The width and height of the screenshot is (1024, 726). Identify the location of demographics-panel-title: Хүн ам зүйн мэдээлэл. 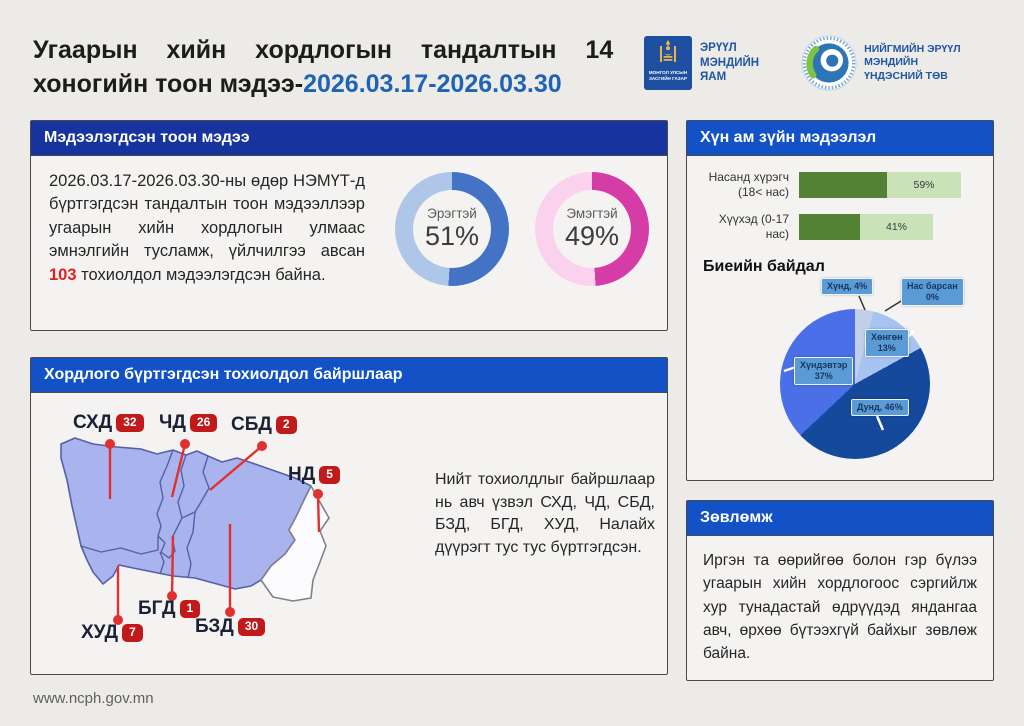
(840, 138).